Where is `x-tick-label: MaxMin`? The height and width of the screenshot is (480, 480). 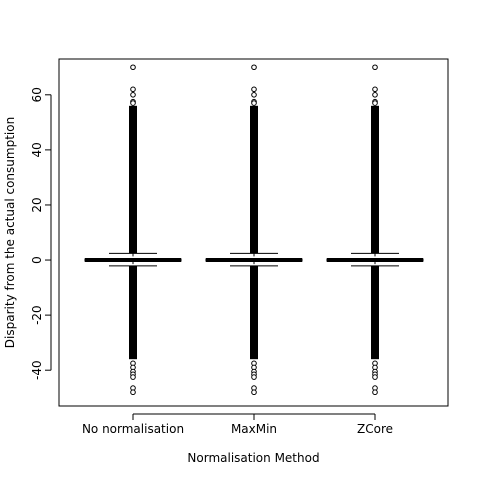 x-tick-label: MaxMin is located at coordinates (254, 429).